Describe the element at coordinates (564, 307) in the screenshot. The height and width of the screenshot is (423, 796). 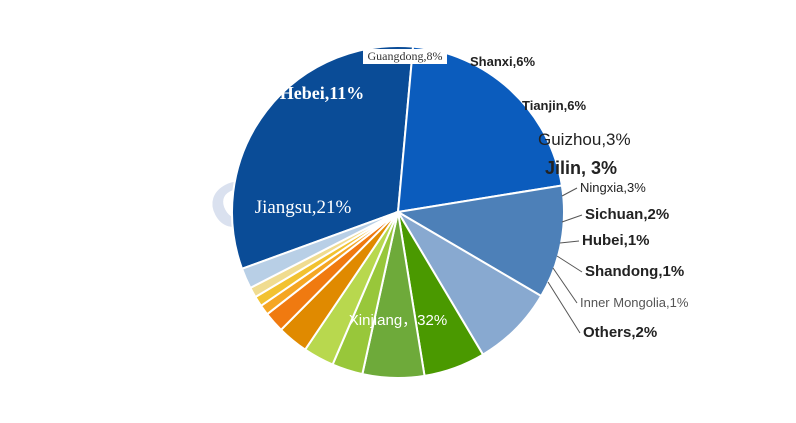
I see `leader-line-others` at that location.